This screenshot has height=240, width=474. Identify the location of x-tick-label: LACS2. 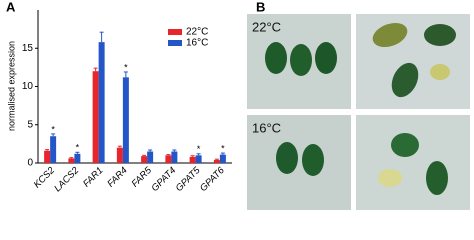
(67, 180).